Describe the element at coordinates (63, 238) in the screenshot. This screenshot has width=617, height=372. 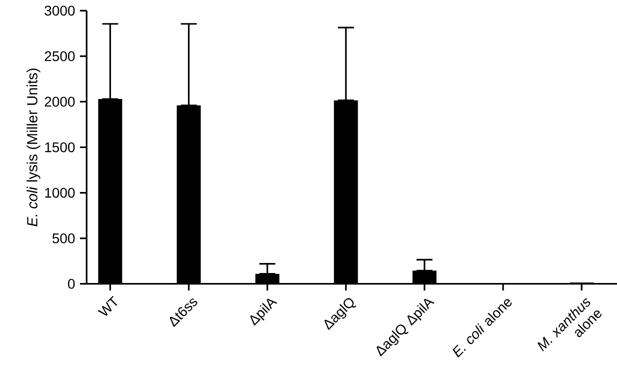
I see `y-tick-label: 500` at that location.